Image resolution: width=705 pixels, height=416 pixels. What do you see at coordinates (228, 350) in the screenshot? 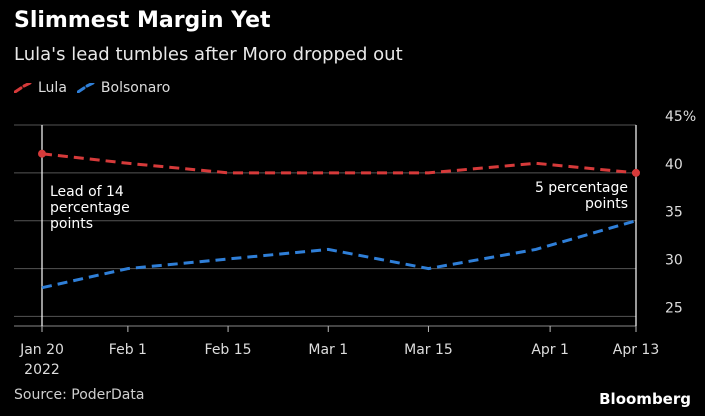
I see `x-tick-label: Feb 15` at bounding box center [228, 350].